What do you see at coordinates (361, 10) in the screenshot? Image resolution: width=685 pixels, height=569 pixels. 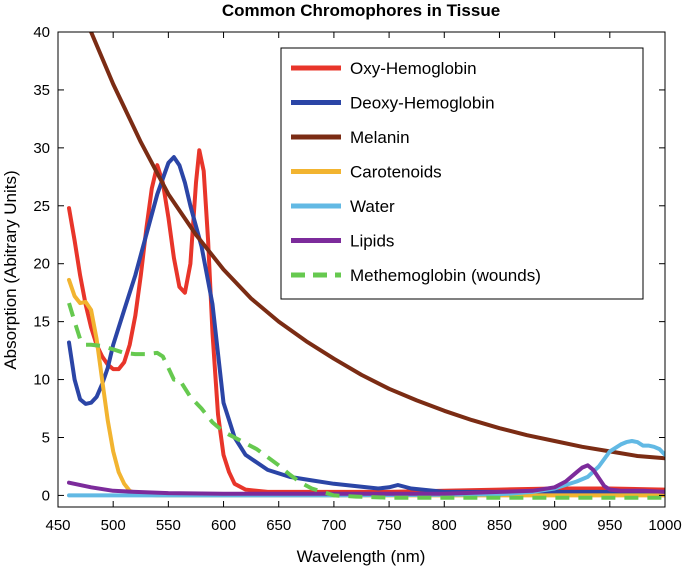 I see `chart-title: Common Chromophores in Tissue` at bounding box center [361, 10].